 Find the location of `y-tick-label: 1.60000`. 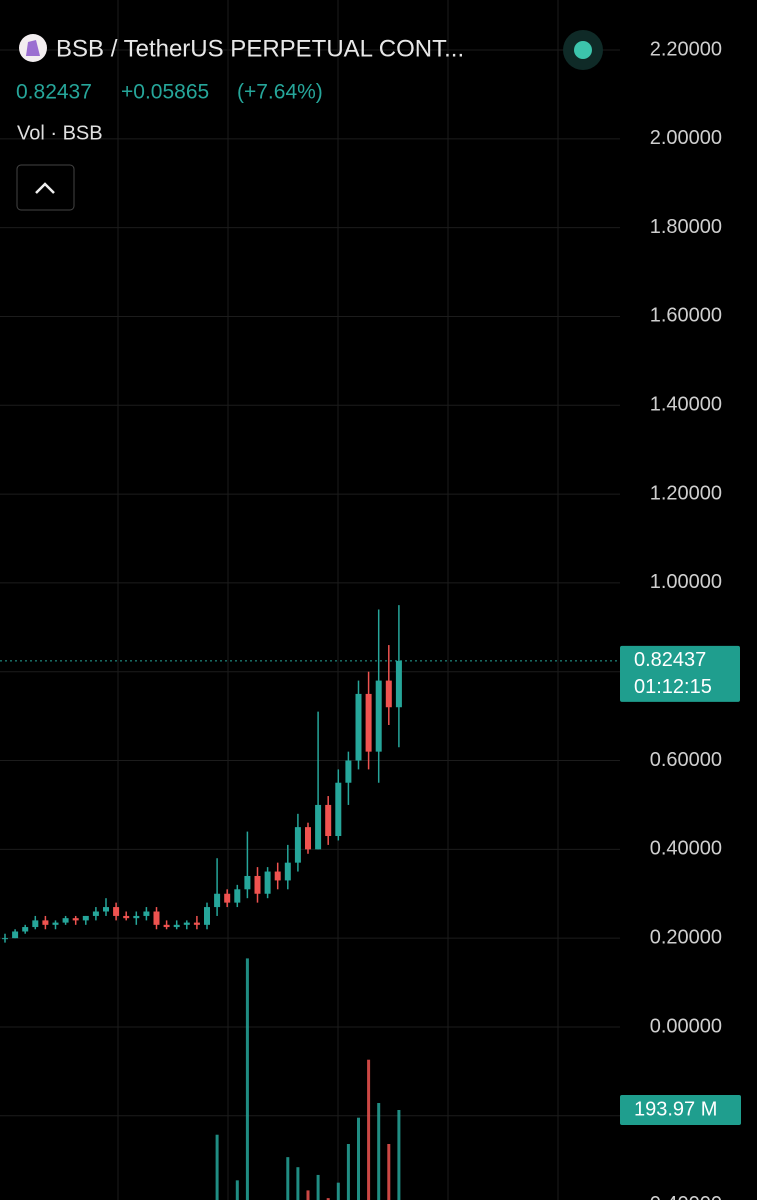

y-tick-label: 1.60000 is located at coordinates (686, 316).